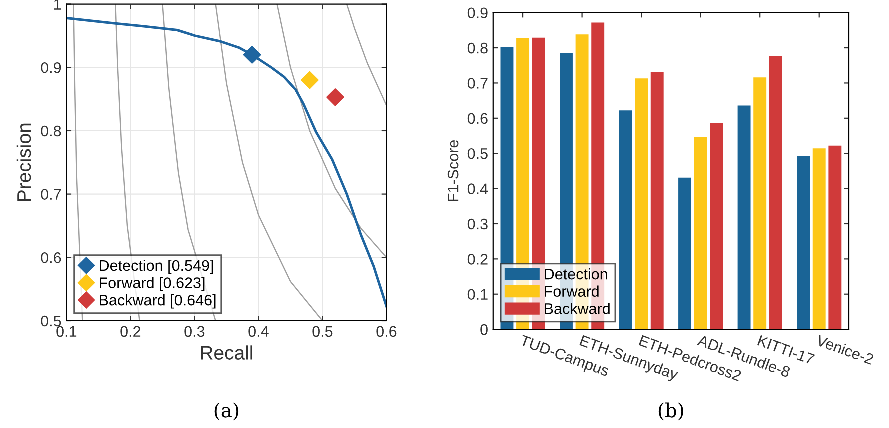 The height and width of the screenshot is (428, 889). I want to click on text: (a), so click(226, 411).